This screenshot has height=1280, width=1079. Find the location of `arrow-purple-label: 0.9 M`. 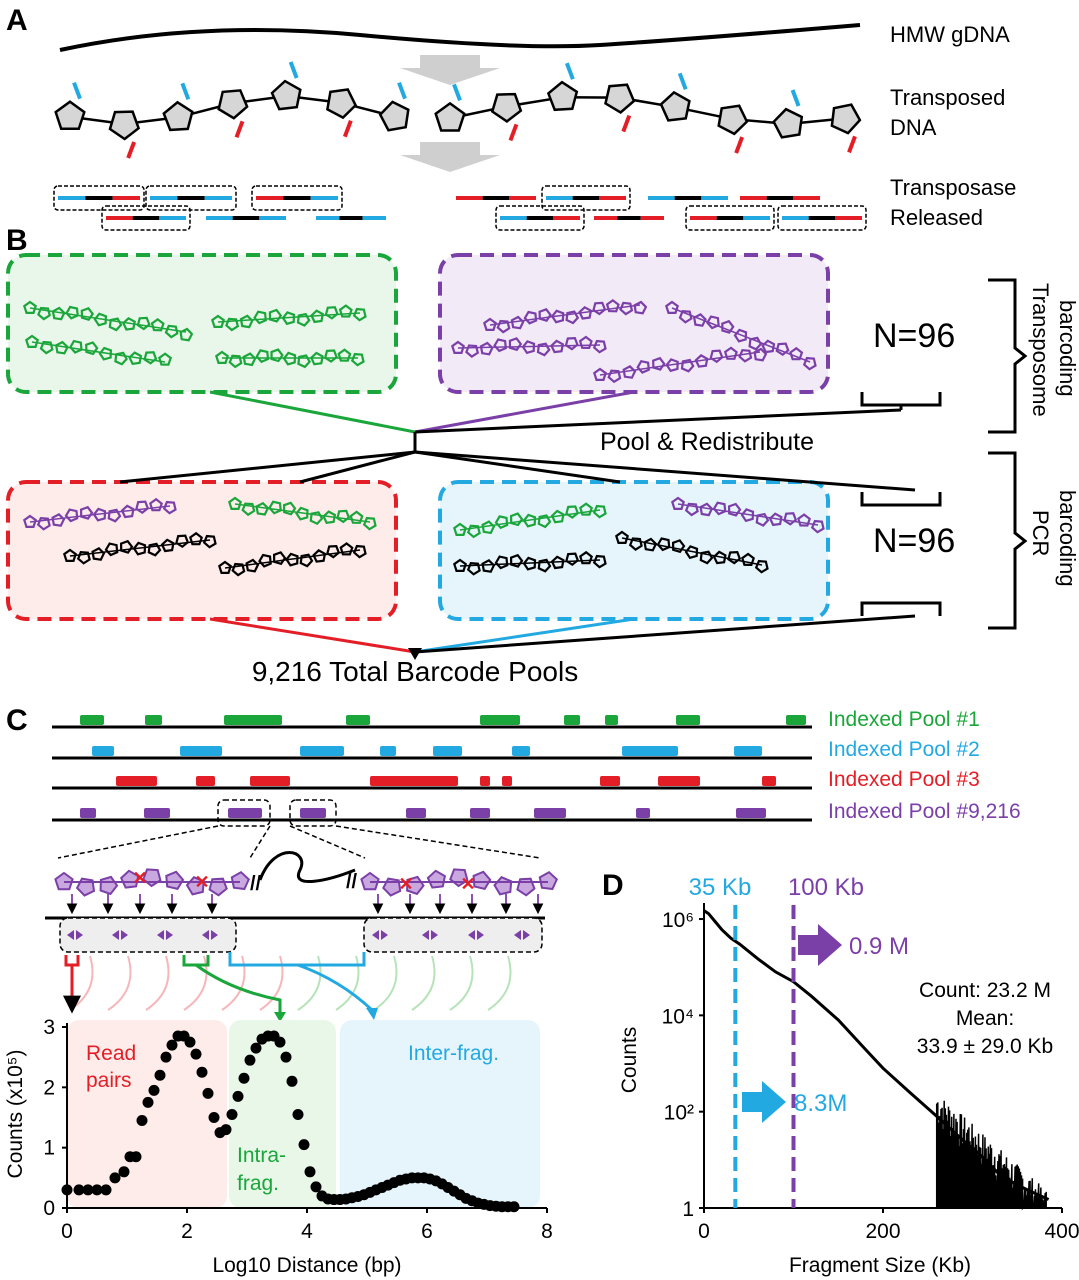

arrow-purple-label: 0.9 M is located at coordinates (879, 946).